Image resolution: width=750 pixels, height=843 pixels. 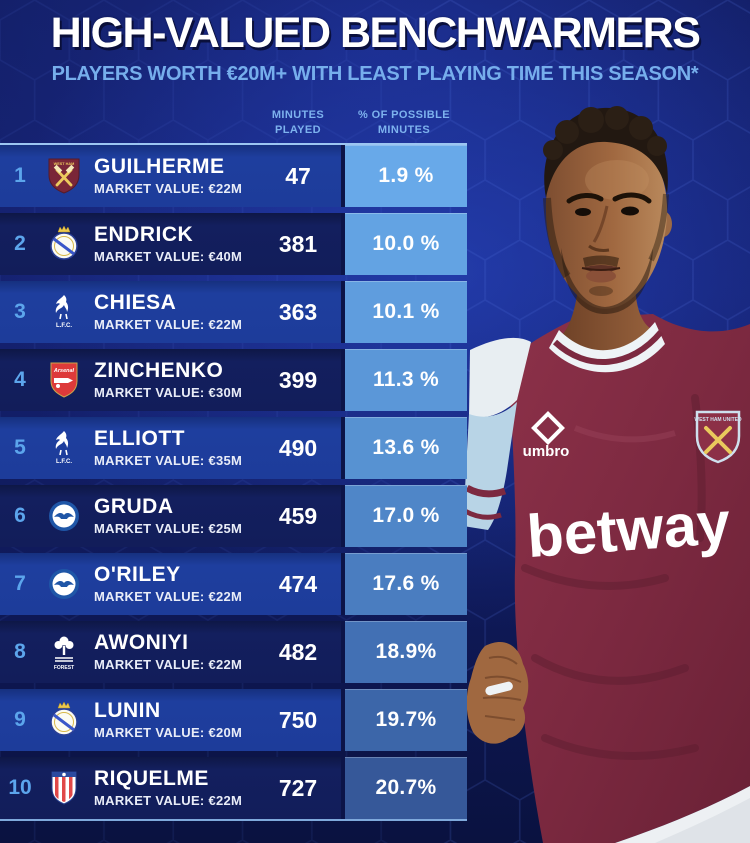 I want to click on badge-text: FOREST, so click(x=64, y=668).